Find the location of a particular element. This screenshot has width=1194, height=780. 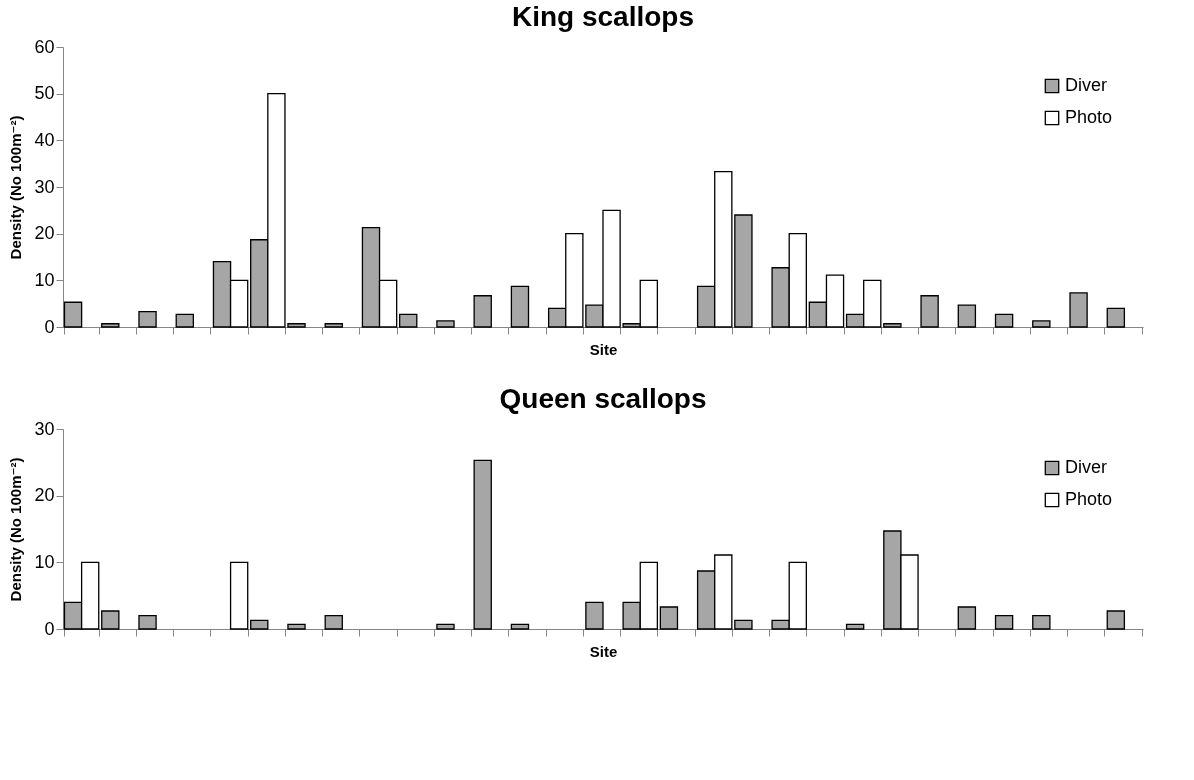

y-tick-label: 40 is located at coordinates (44, 139).